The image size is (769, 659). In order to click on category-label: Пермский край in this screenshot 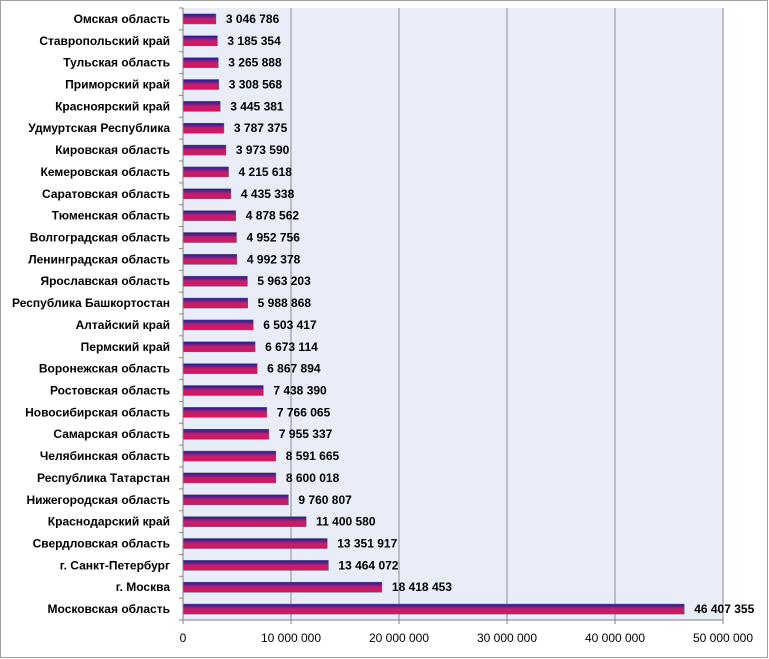, I will do `click(125, 347)`.